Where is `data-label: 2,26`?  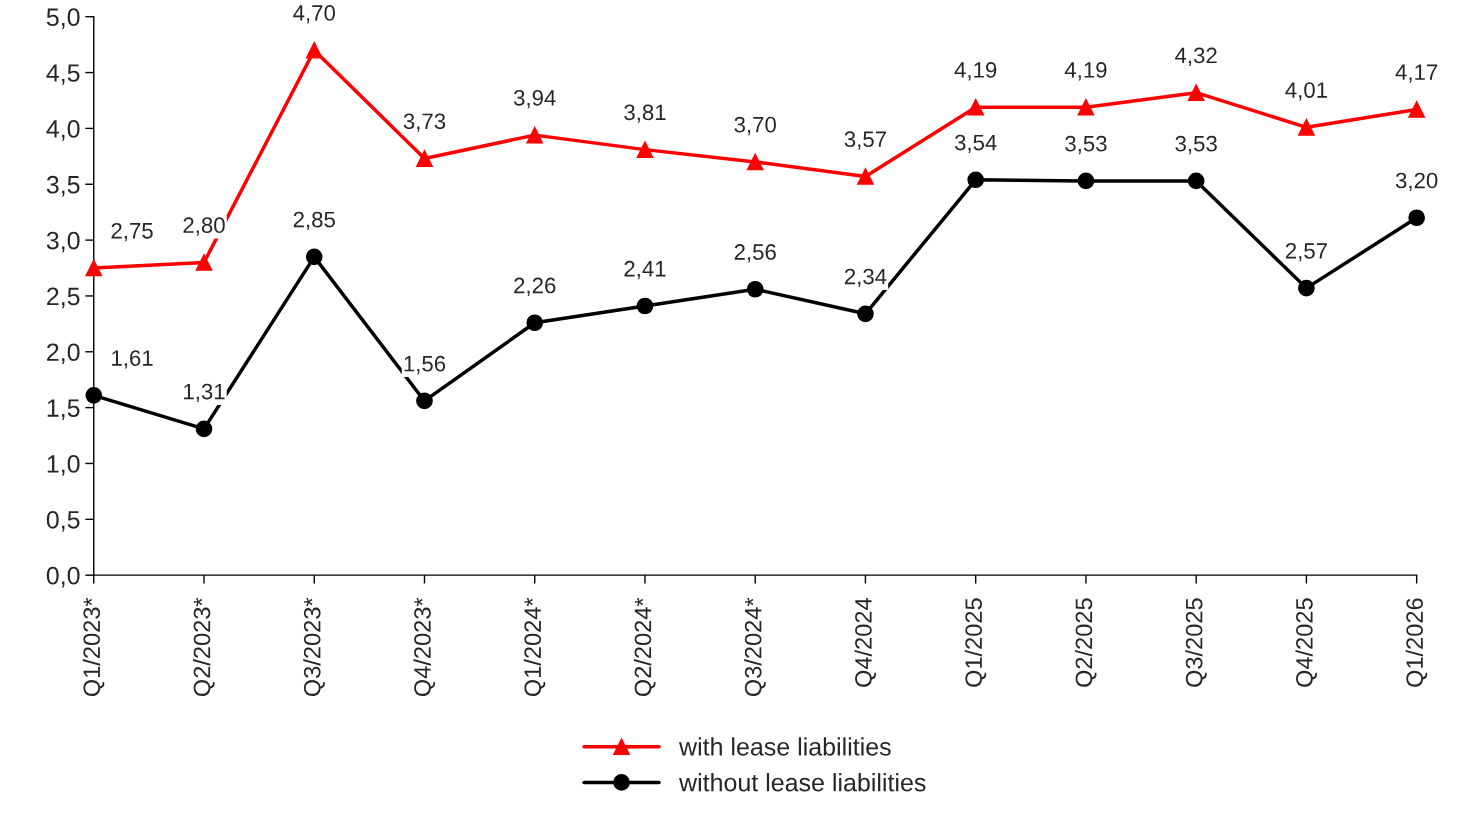
data-label: 2,26 is located at coordinates (535, 286).